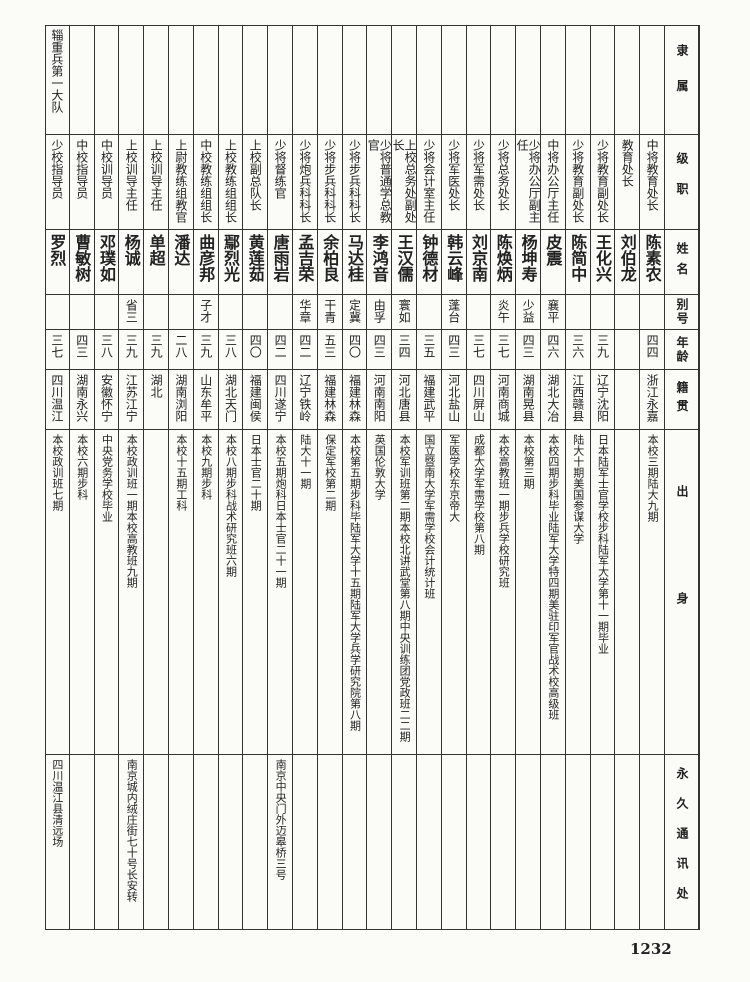 This screenshot has width=750, height=982. What do you see at coordinates (82, 258) in the screenshot?
I see `name-text: 曹敏树` at bounding box center [82, 258].